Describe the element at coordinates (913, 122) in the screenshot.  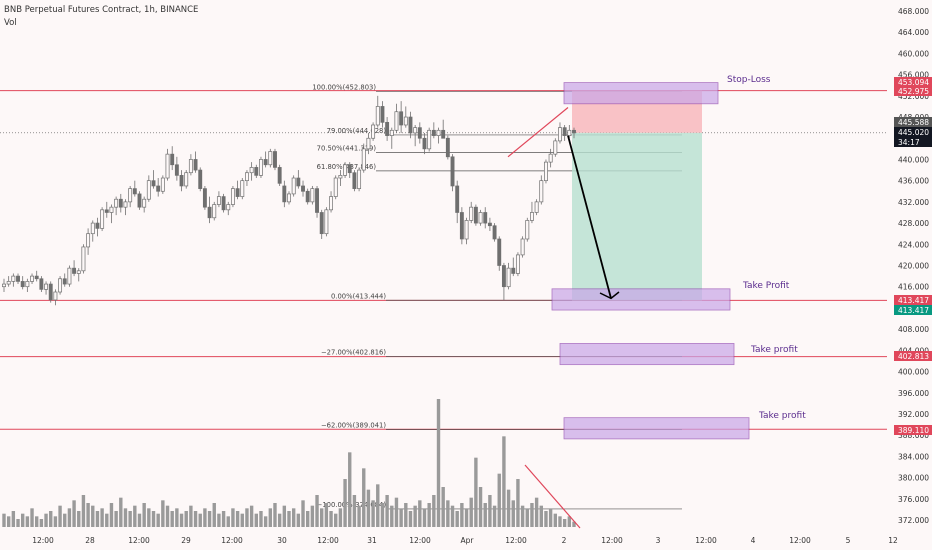
I see `price-axis-label: 445.588` at that location.